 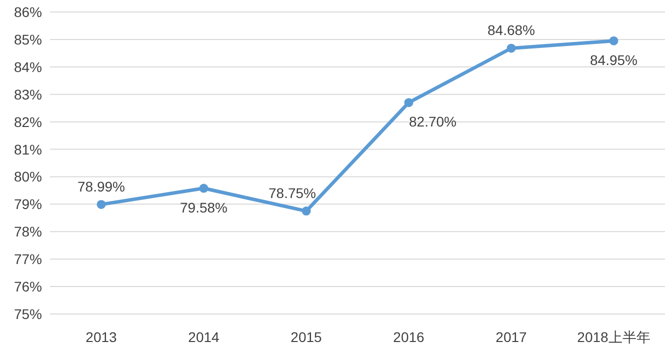 I want to click on y-tick-label: 76%, so click(x=28, y=286).